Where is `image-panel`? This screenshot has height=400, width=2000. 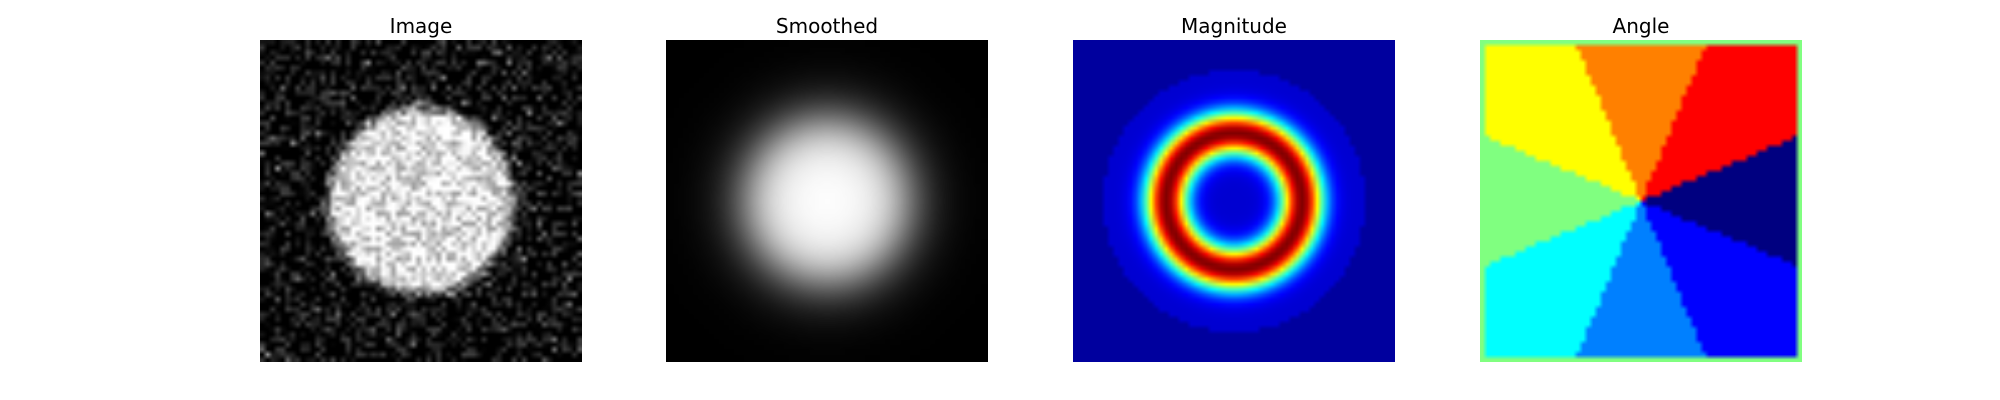
image-panel is located at coordinates (421, 201).